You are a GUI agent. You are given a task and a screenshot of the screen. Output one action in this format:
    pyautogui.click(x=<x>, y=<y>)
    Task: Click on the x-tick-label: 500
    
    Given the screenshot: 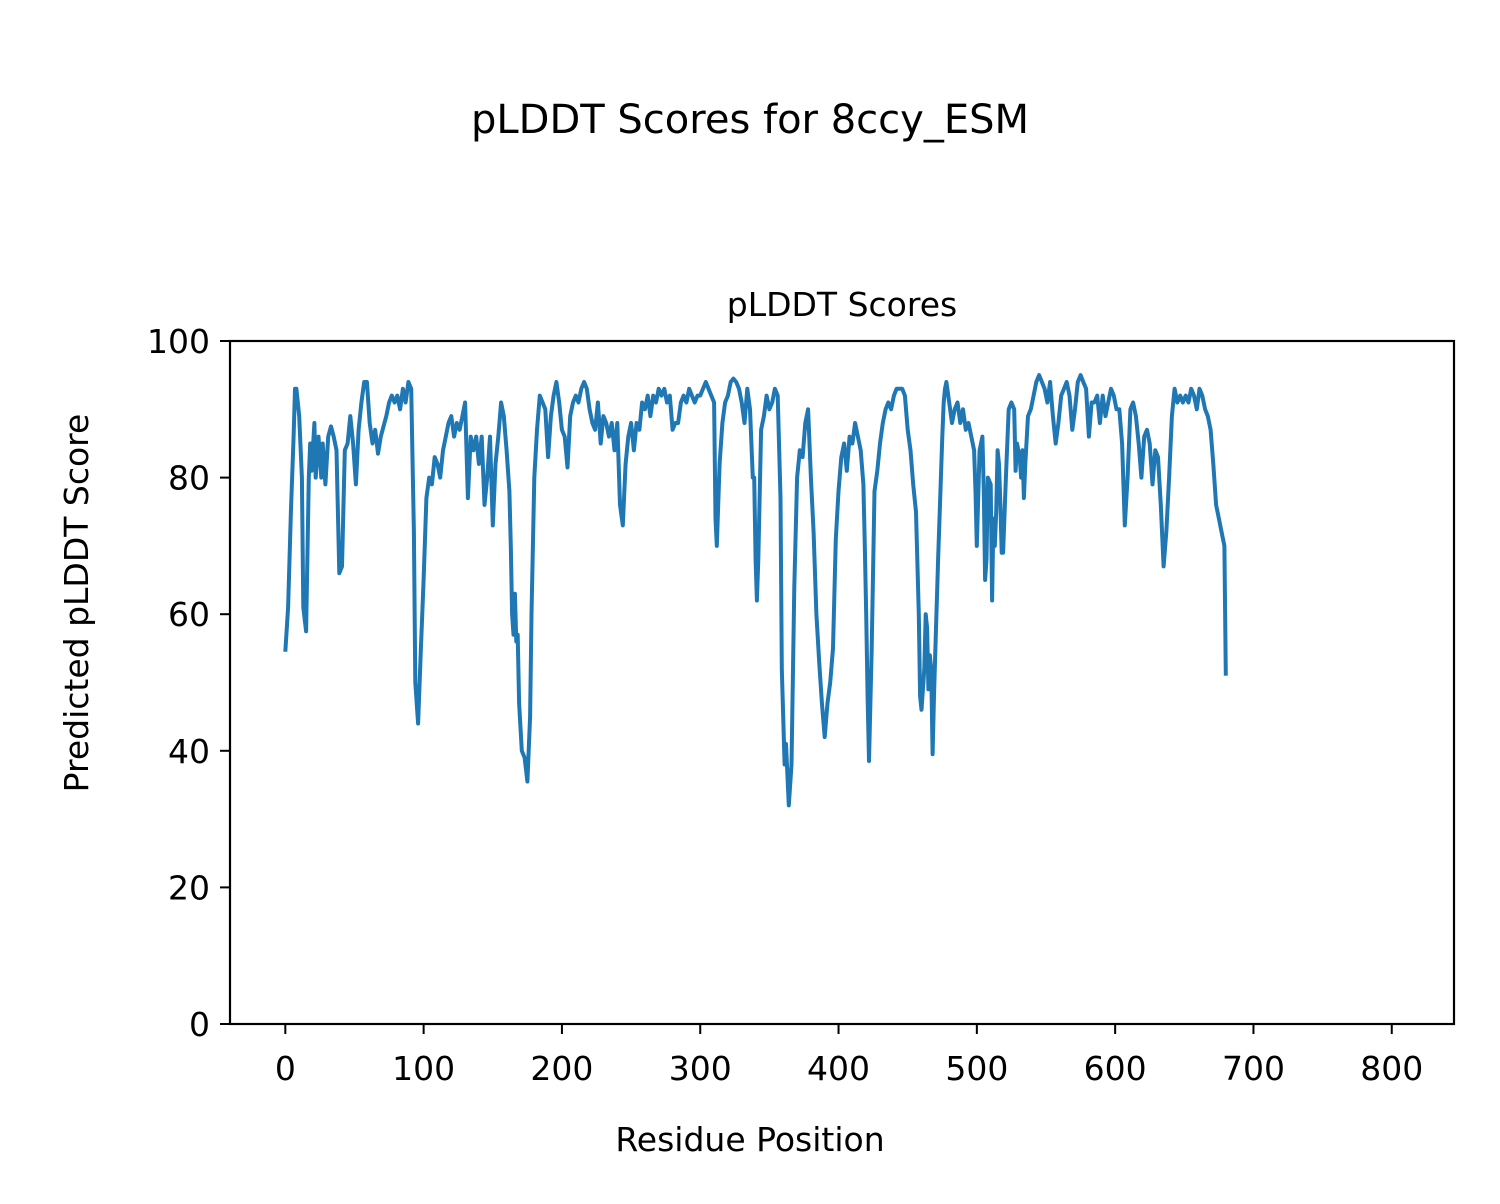 What is the action you would take?
    pyautogui.click(x=976, y=1068)
    